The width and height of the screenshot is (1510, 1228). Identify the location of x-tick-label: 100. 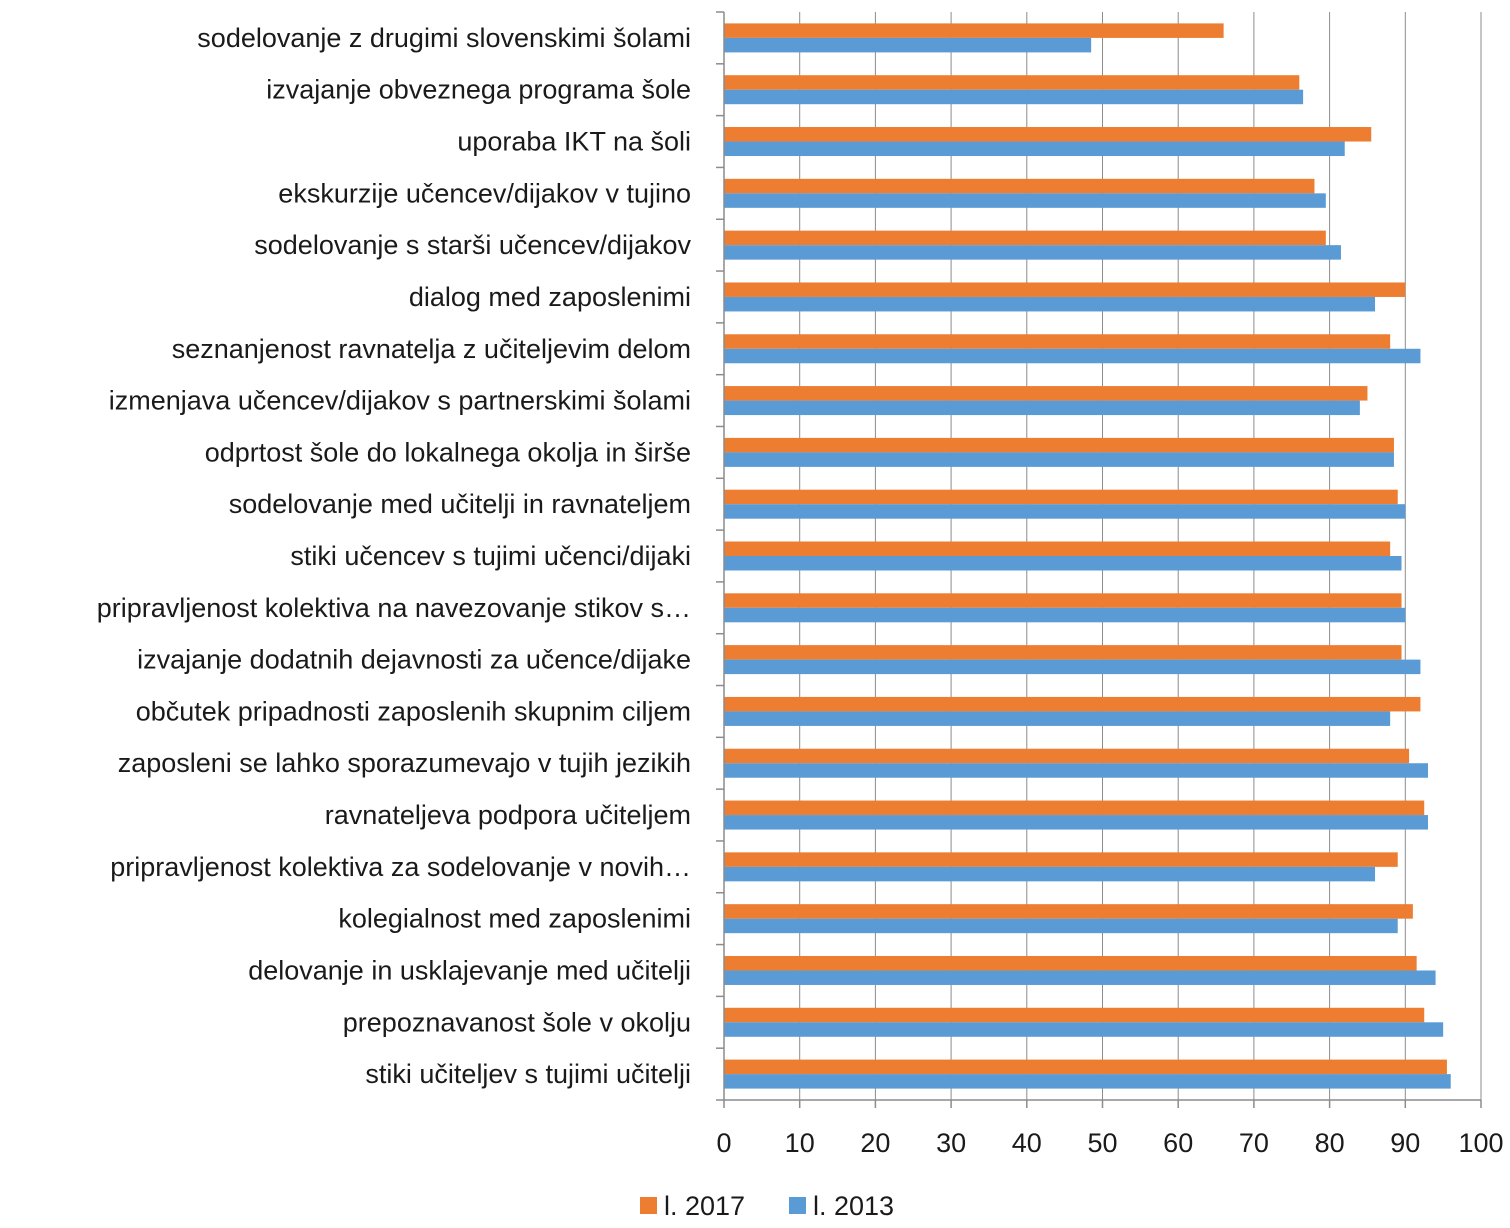
(1480, 1143).